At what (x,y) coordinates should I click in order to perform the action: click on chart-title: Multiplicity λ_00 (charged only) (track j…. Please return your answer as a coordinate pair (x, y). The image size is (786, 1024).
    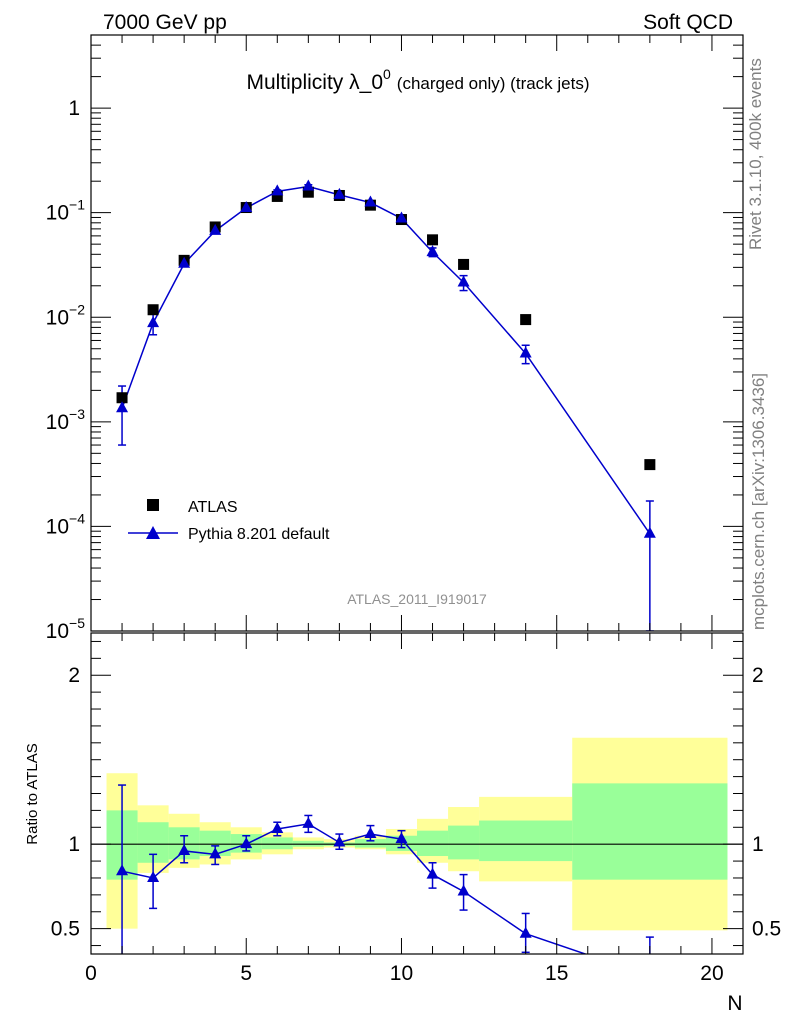
    Looking at the image, I should click on (417, 80).